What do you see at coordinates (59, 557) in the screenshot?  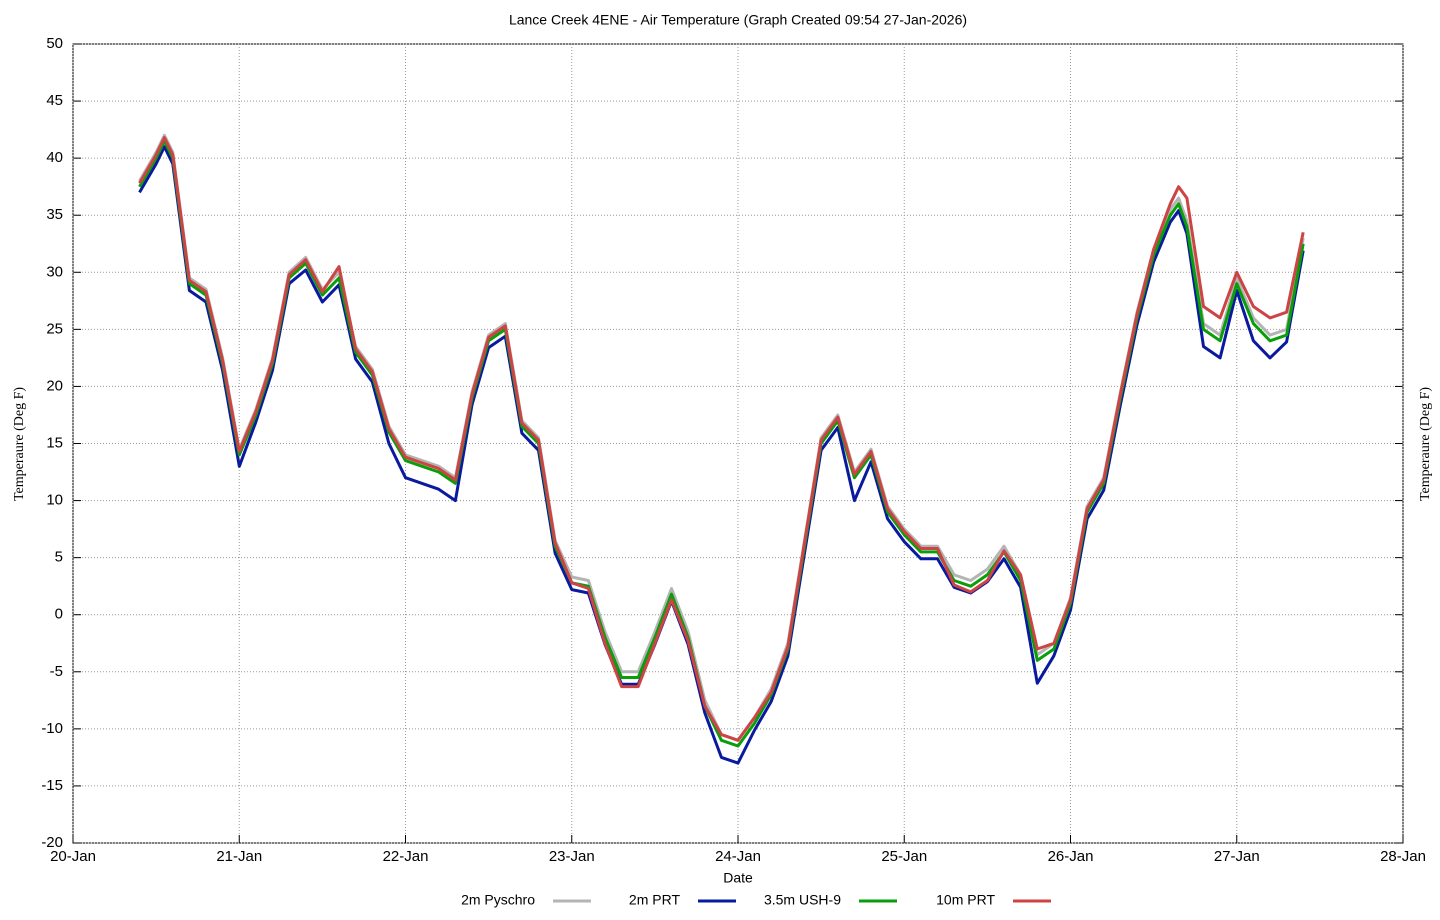 I see `y-tick-label: 5` at bounding box center [59, 557].